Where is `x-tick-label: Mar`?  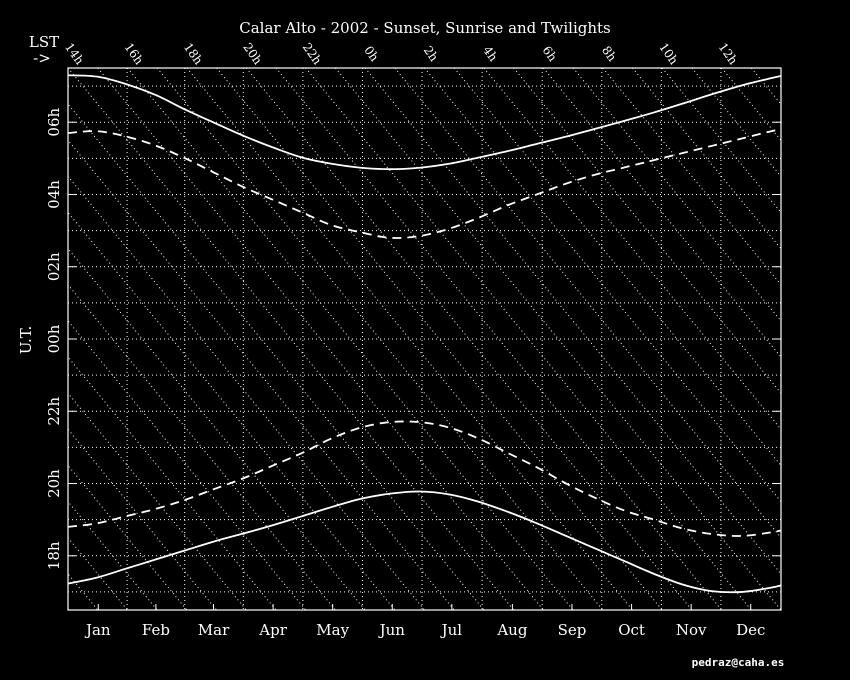
x-tick-label: Mar is located at coordinates (214, 630).